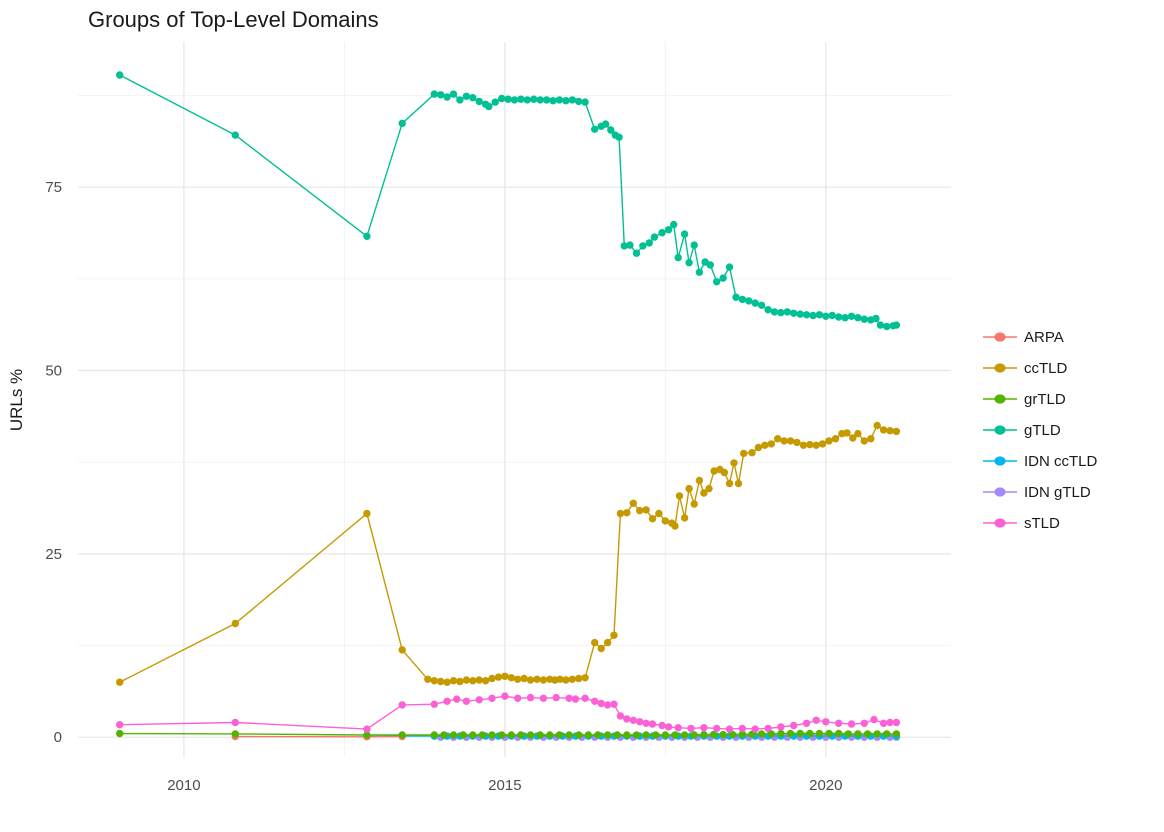 This screenshot has width=1164, height=832. What do you see at coordinates (1046, 368) in the screenshot?
I see `legend-label-ccTLD: ccTLD` at bounding box center [1046, 368].